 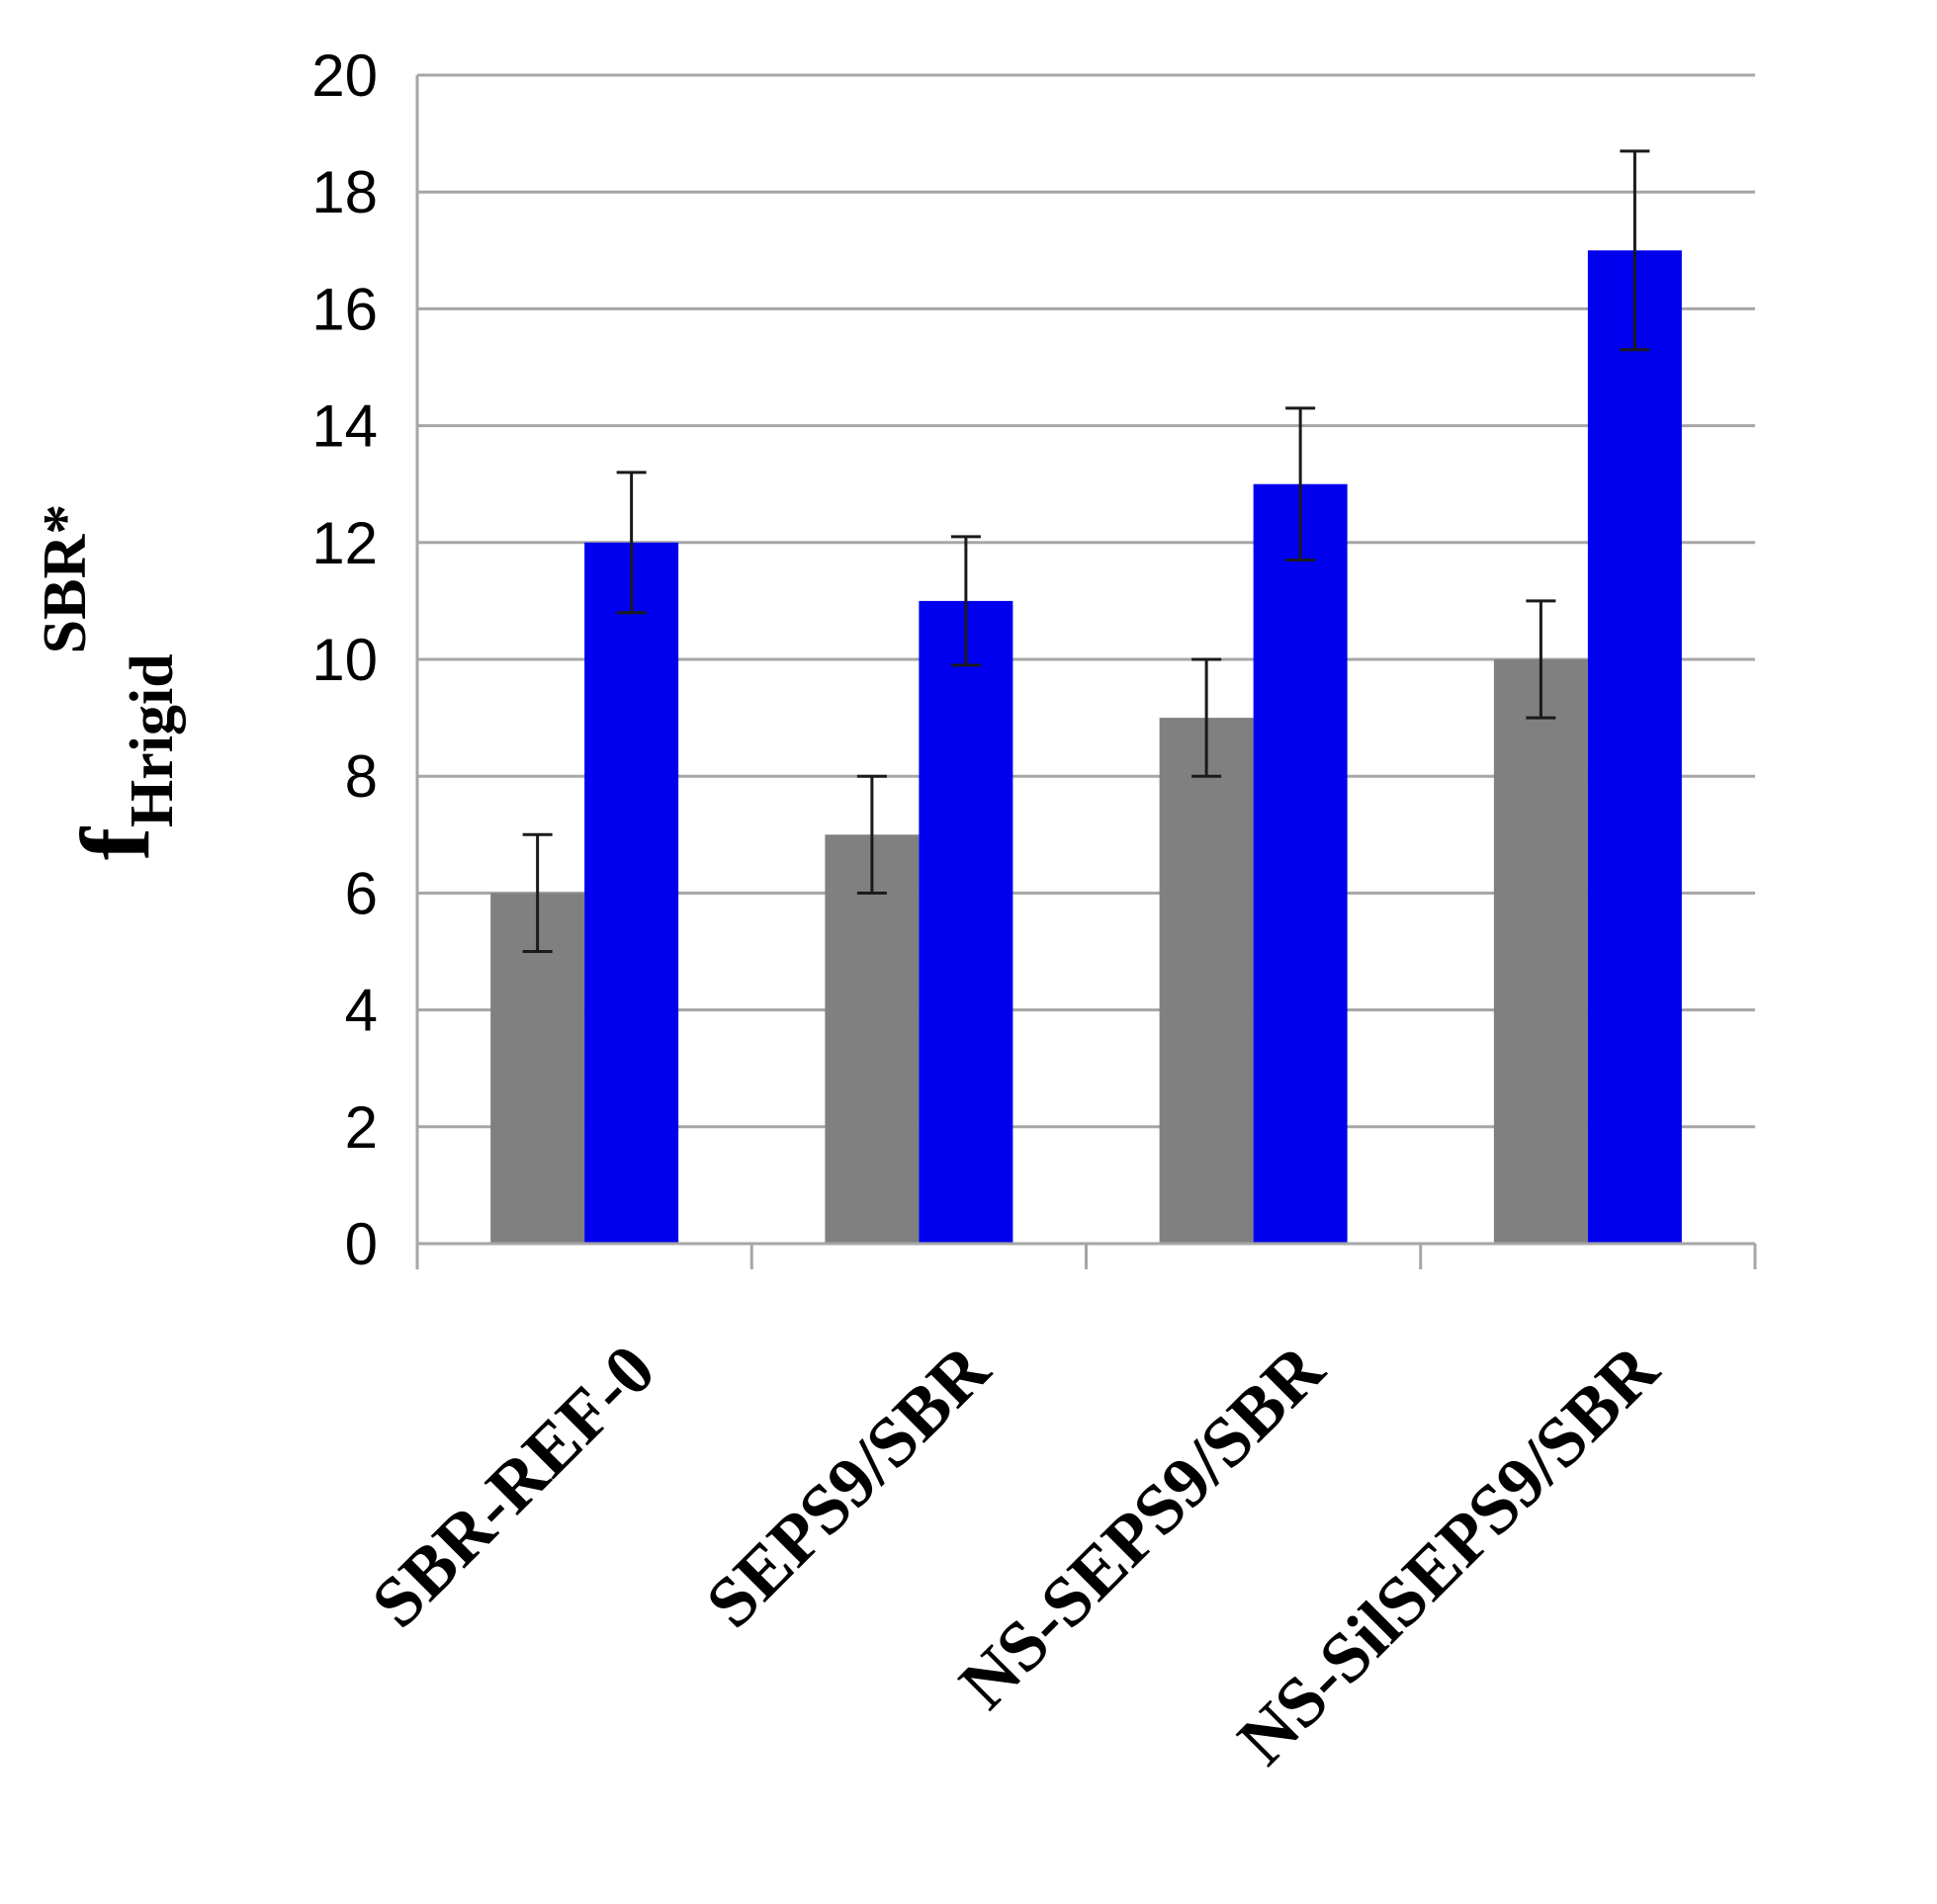 I want to click on y-tick-label: 2, so click(x=361, y=1127).